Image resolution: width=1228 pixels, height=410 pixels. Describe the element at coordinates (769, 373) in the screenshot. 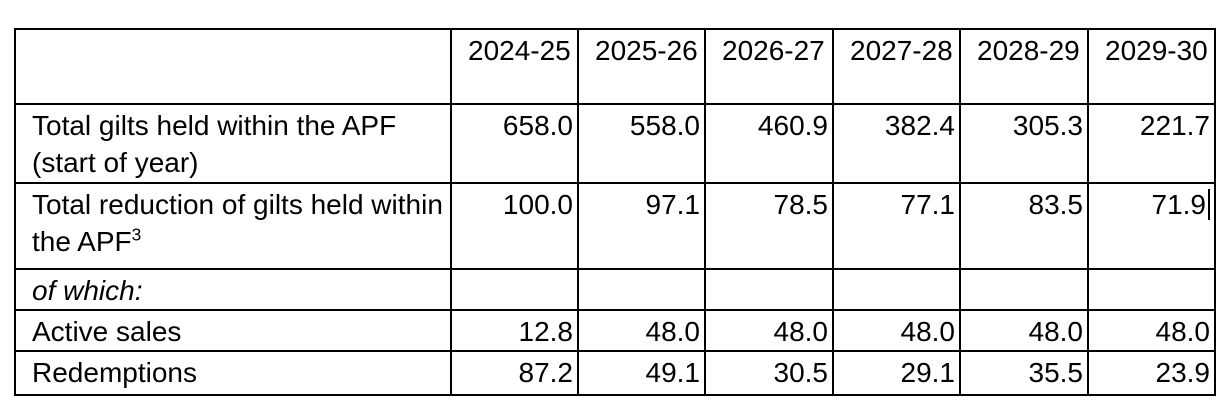

I see `value-cell: 30.5` at that location.